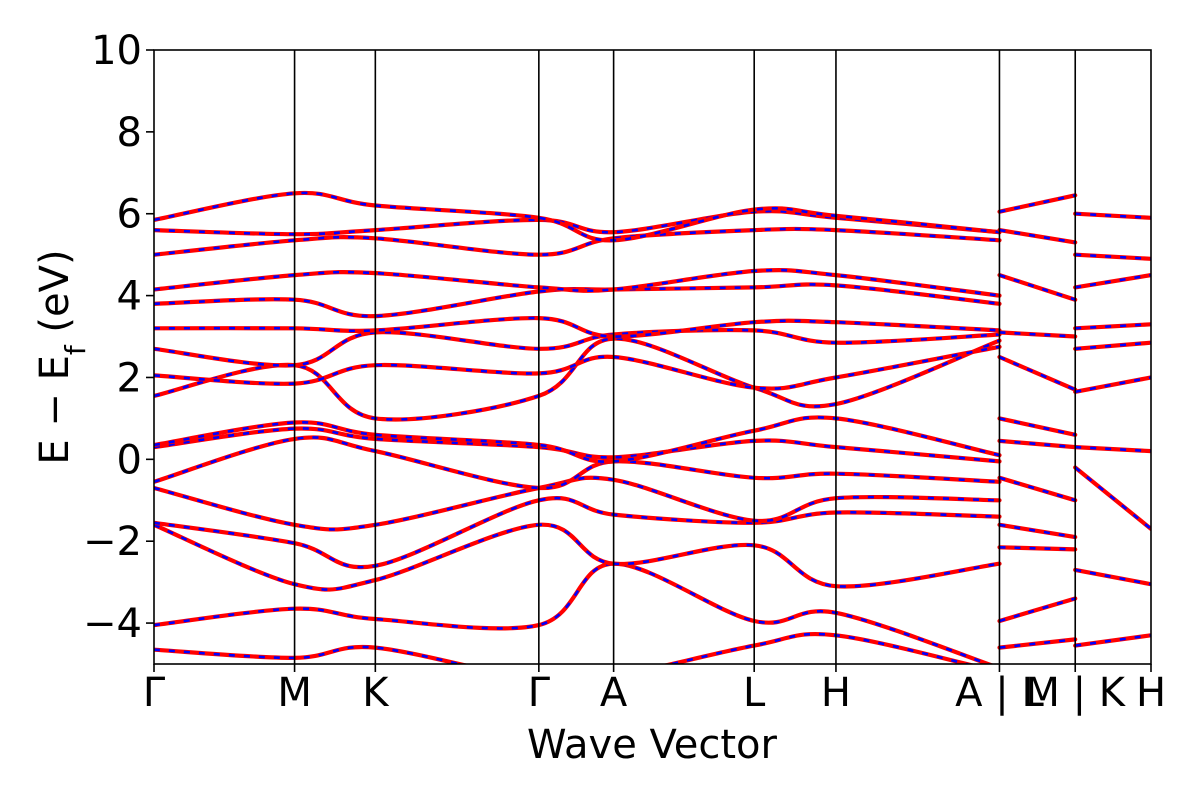  Describe the element at coordinates (652, 745) in the screenshot. I see `x-axis-title: Wave Vector` at that location.